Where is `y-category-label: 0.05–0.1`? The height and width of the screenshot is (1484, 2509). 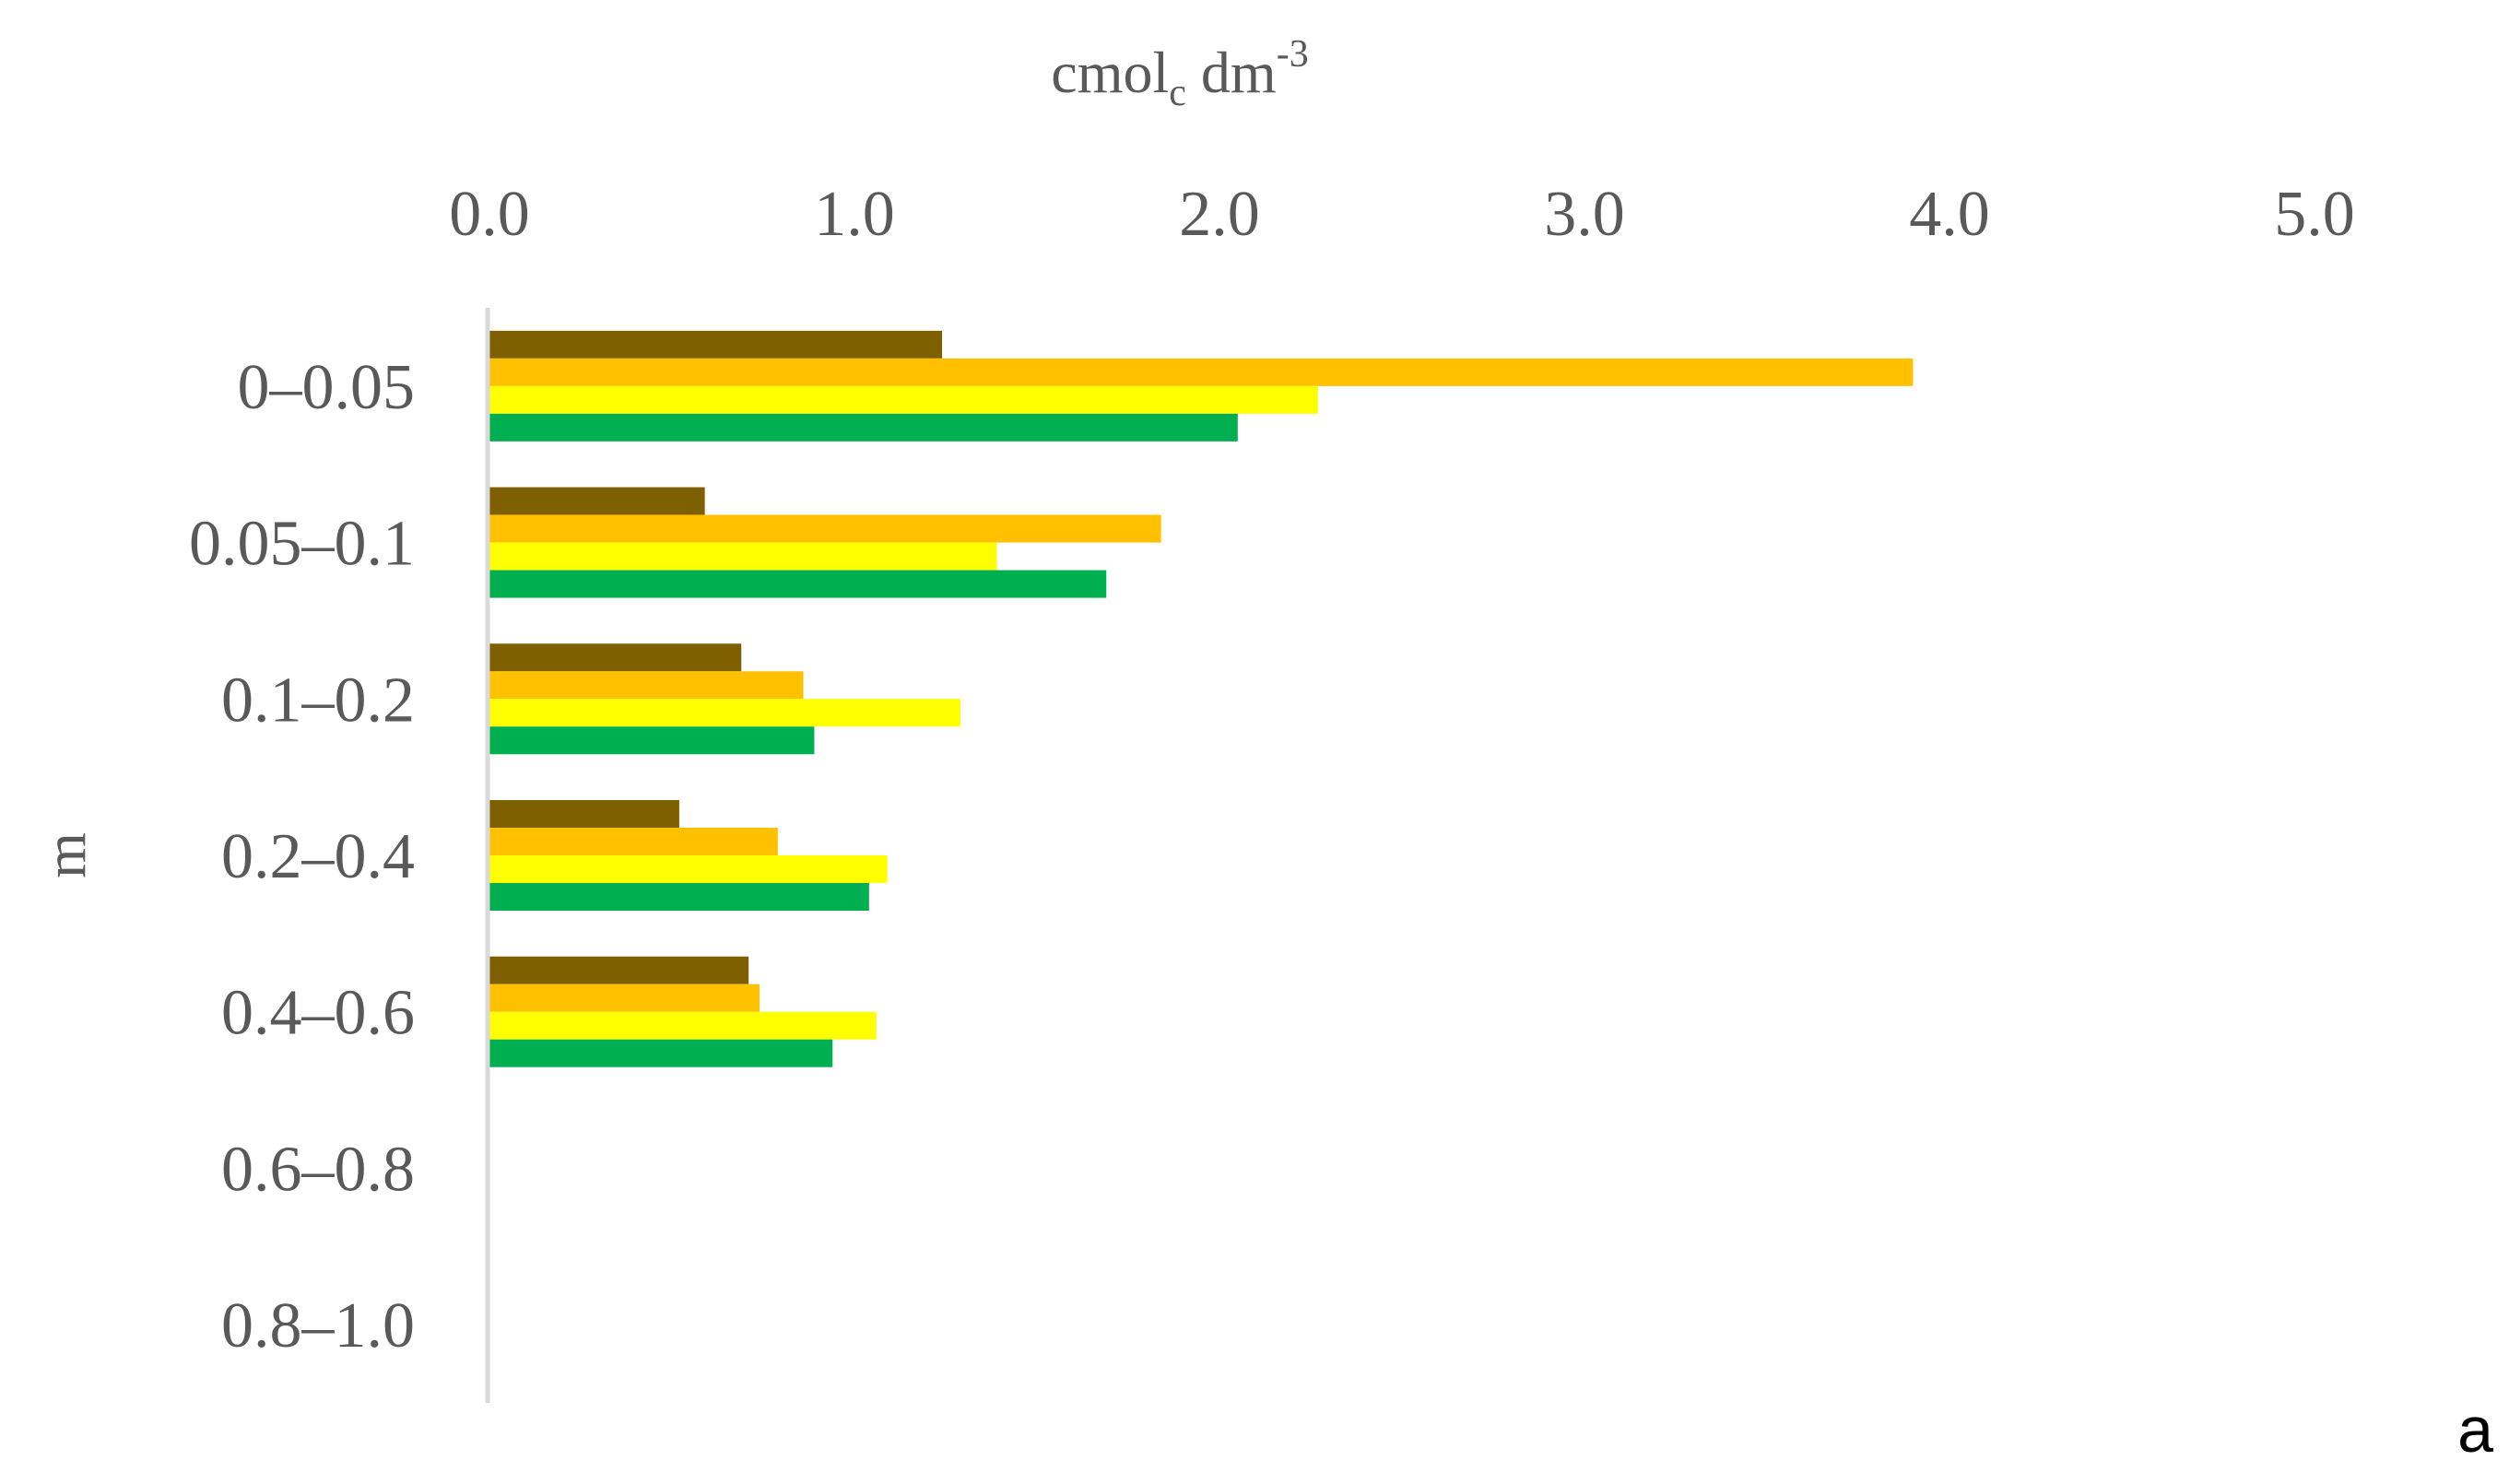 y-category-label: 0.05–0.1 is located at coordinates (302, 544).